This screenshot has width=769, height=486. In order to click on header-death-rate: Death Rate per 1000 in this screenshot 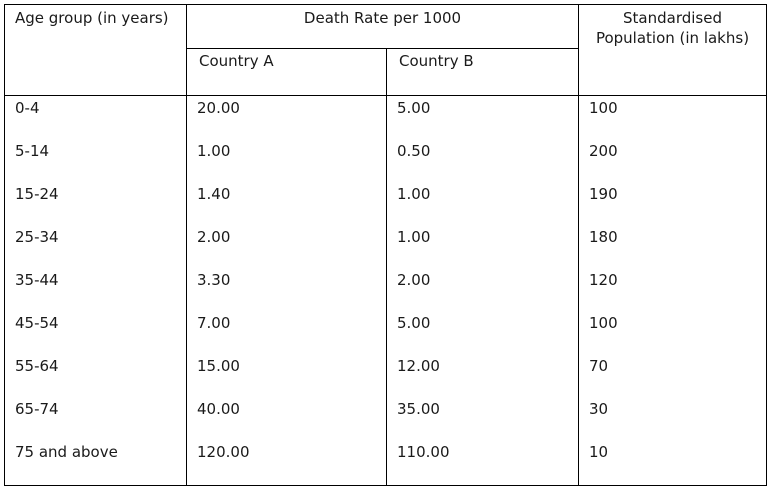, I will do `click(382, 26)`.